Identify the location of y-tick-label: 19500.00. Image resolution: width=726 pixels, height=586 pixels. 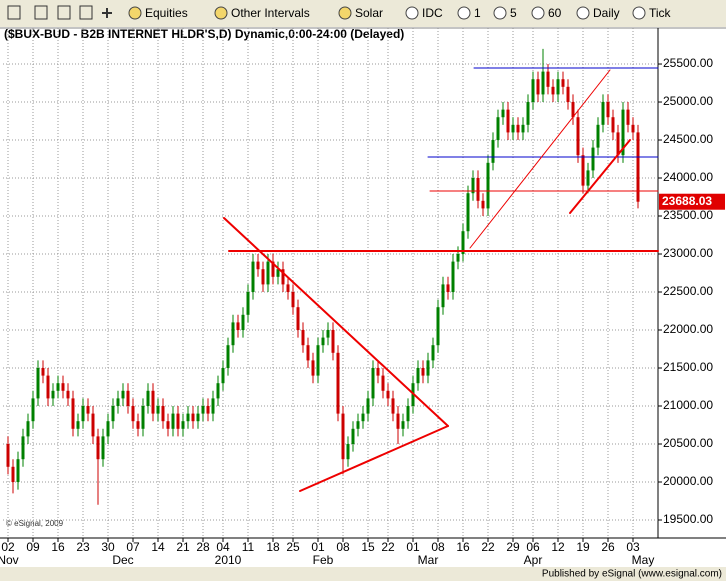
(688, 519).